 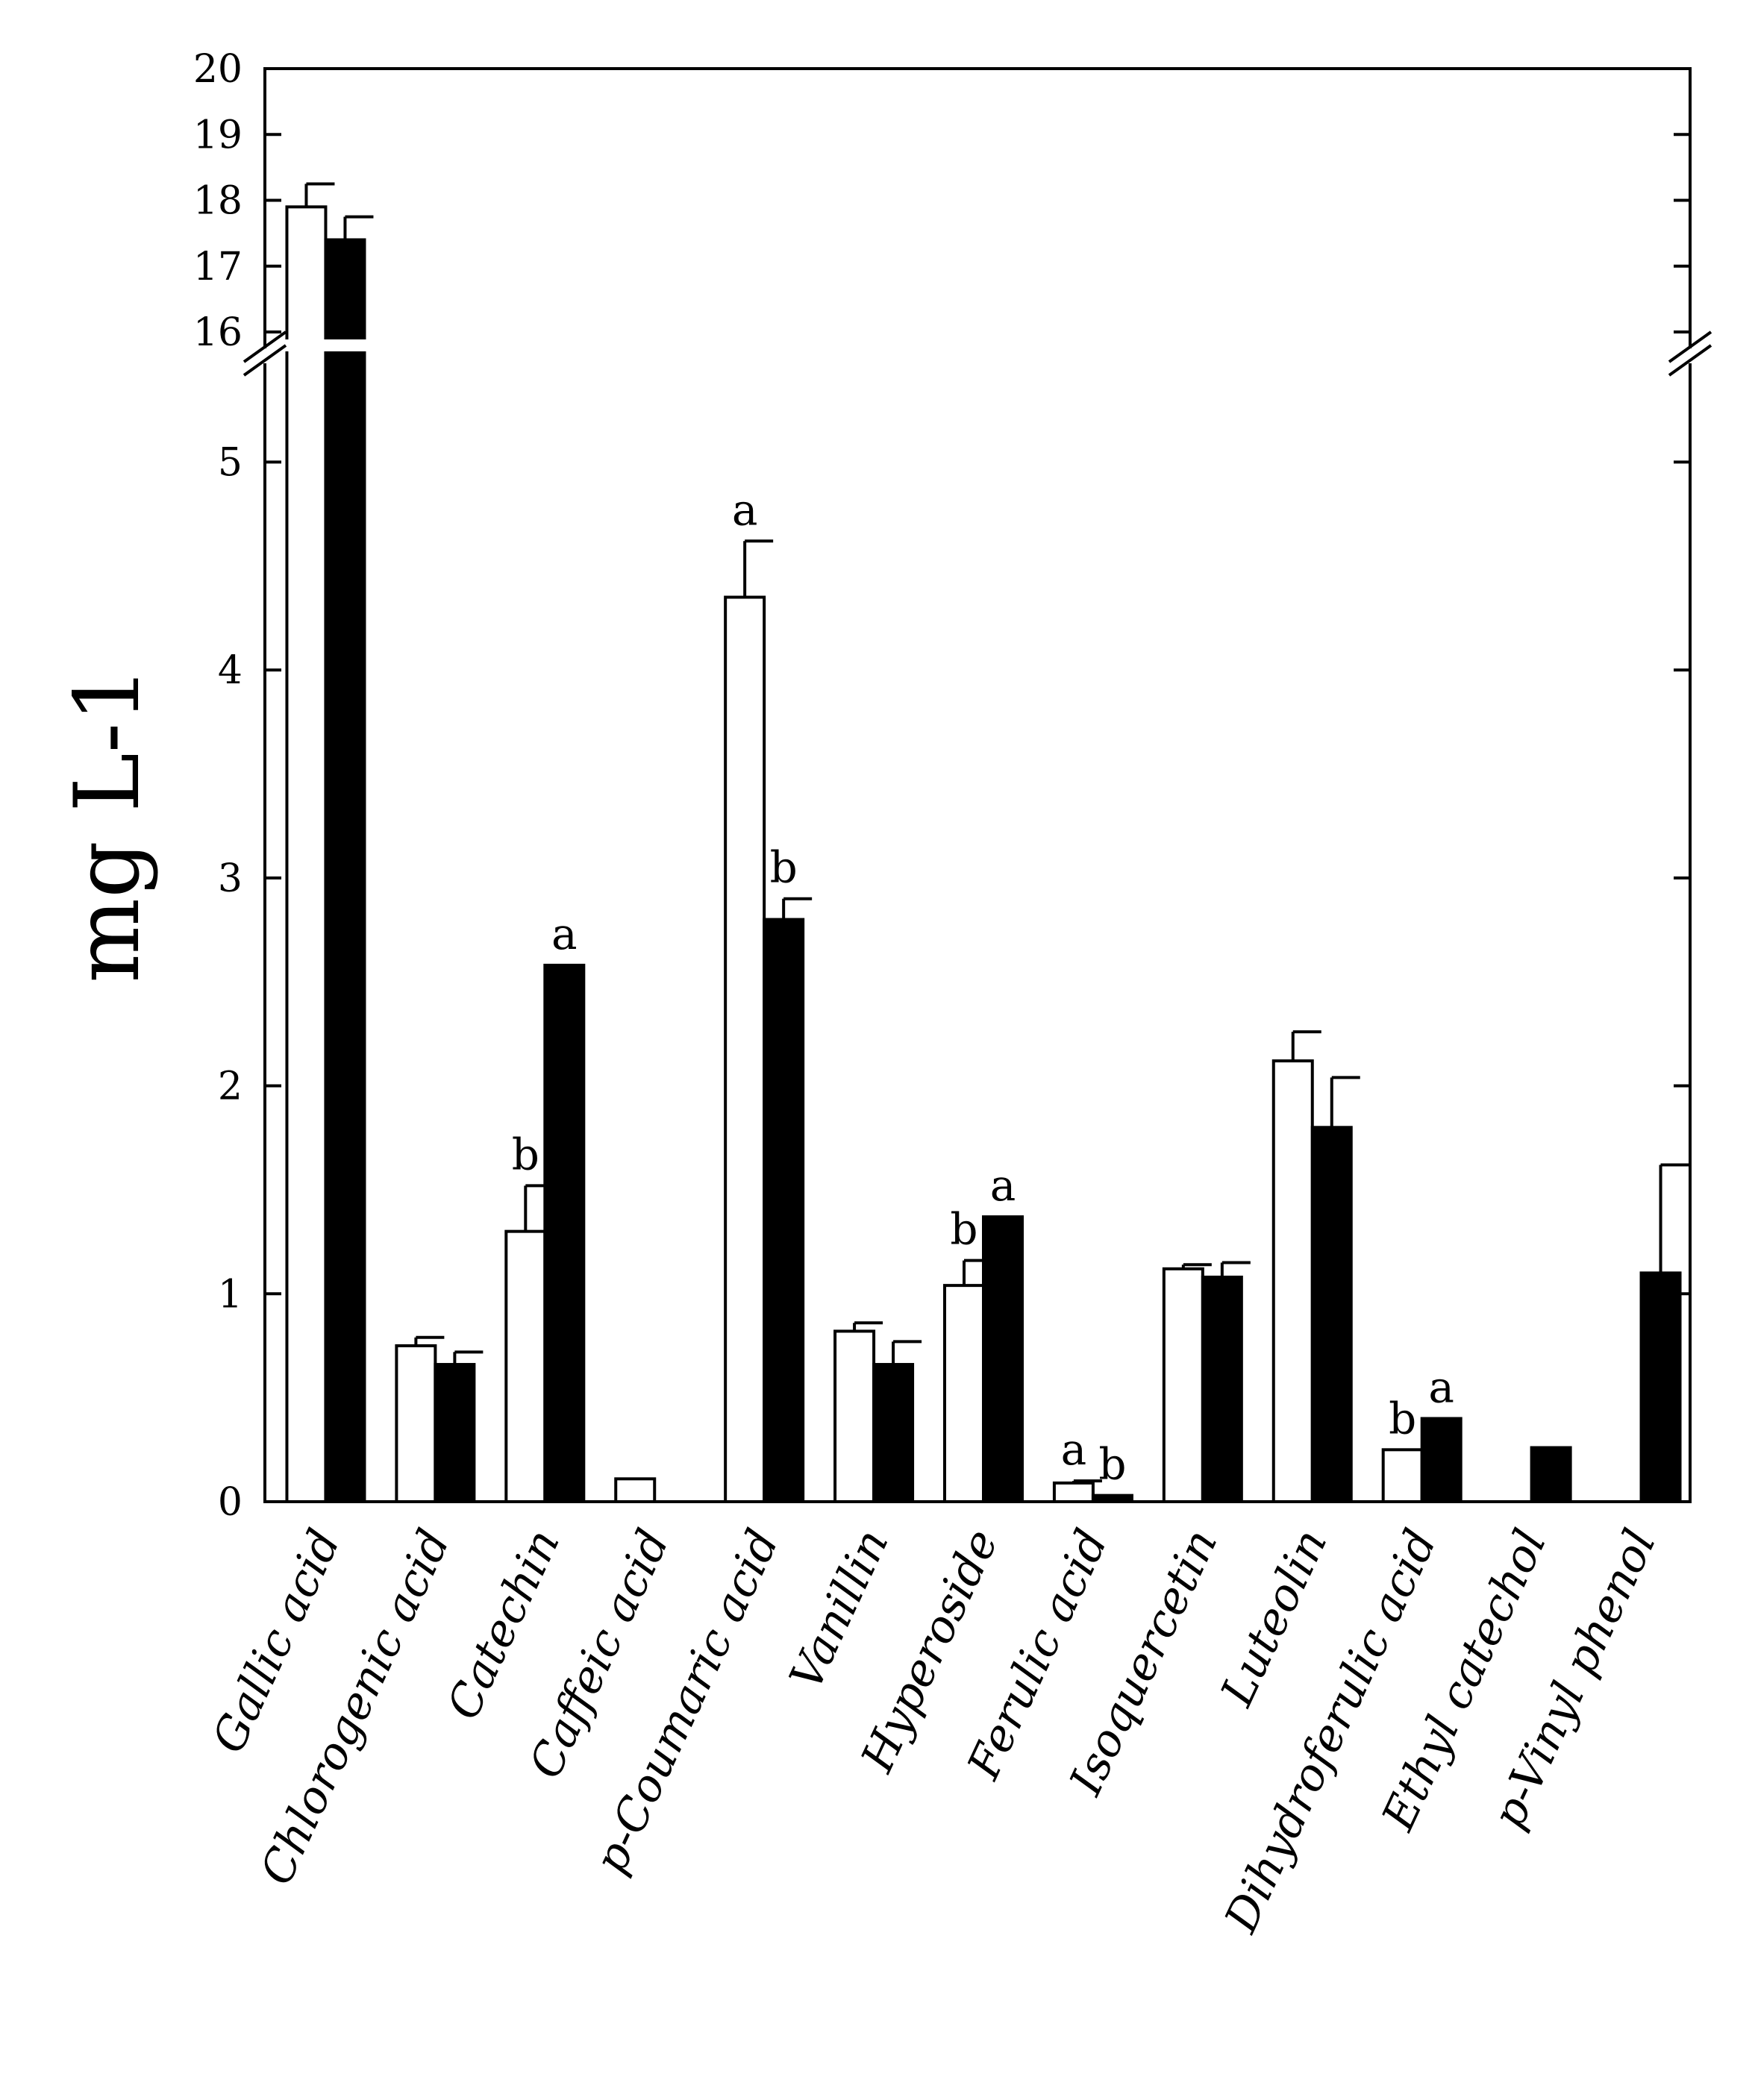 I want to click on y-tick-label: 3, so click(x=230, y=878).